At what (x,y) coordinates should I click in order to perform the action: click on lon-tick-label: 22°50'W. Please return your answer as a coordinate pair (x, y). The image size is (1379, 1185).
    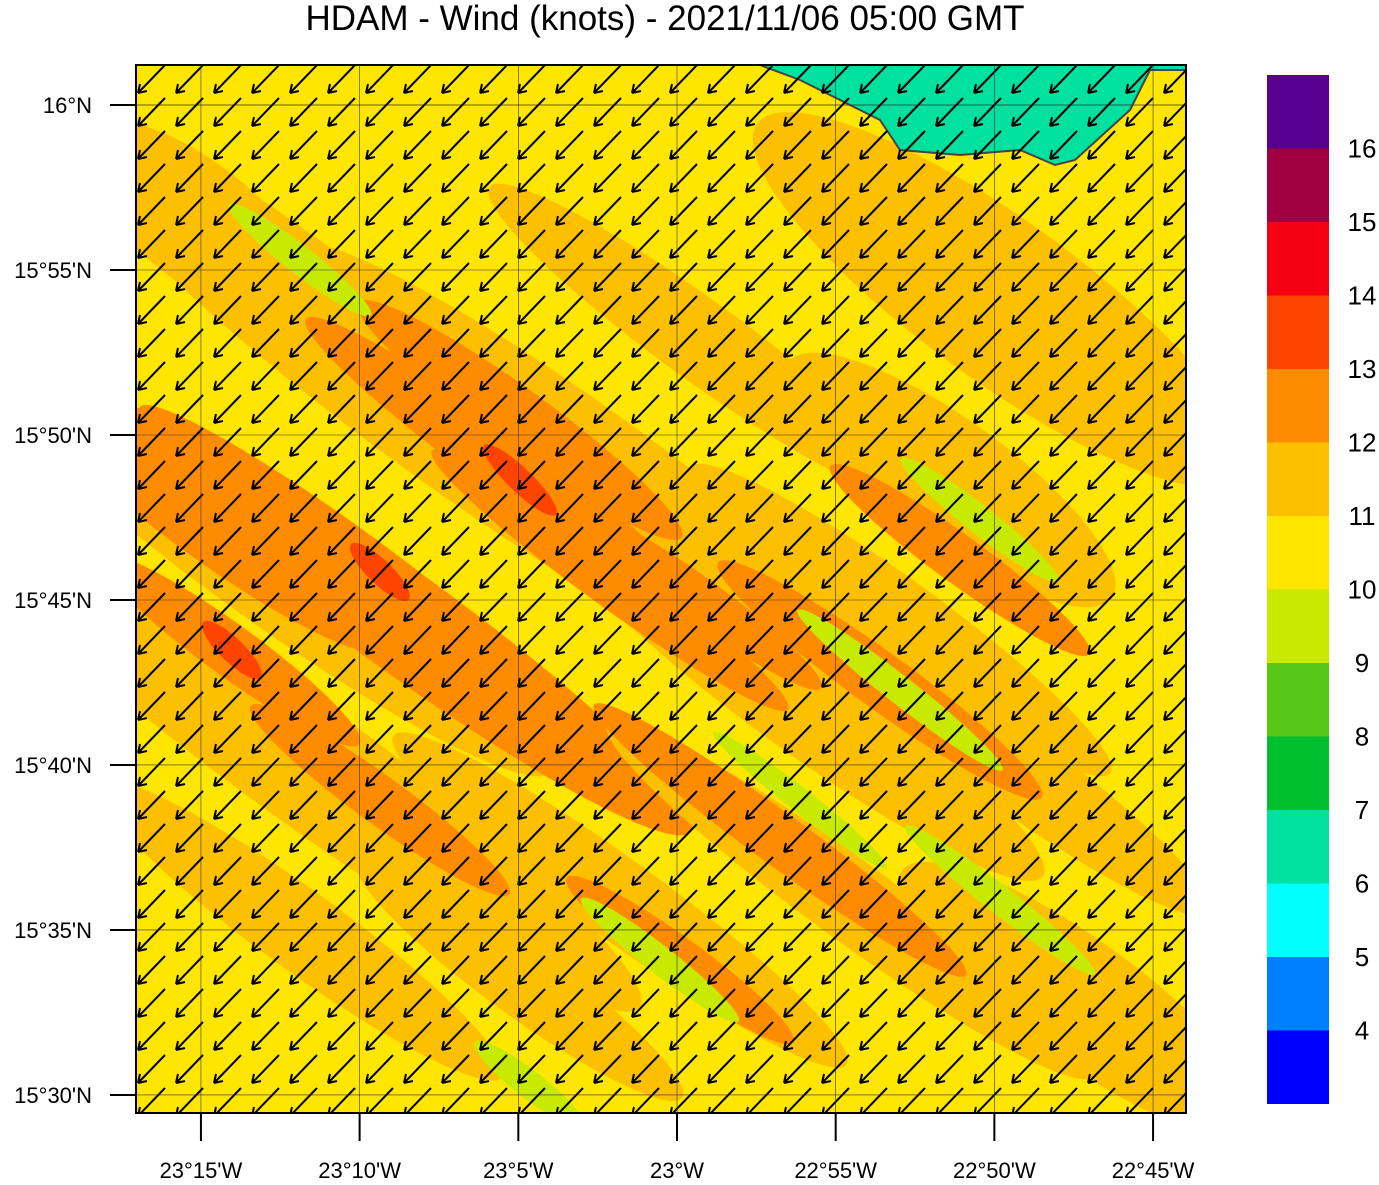
    Looking at the image, I should click on (994, 1169).